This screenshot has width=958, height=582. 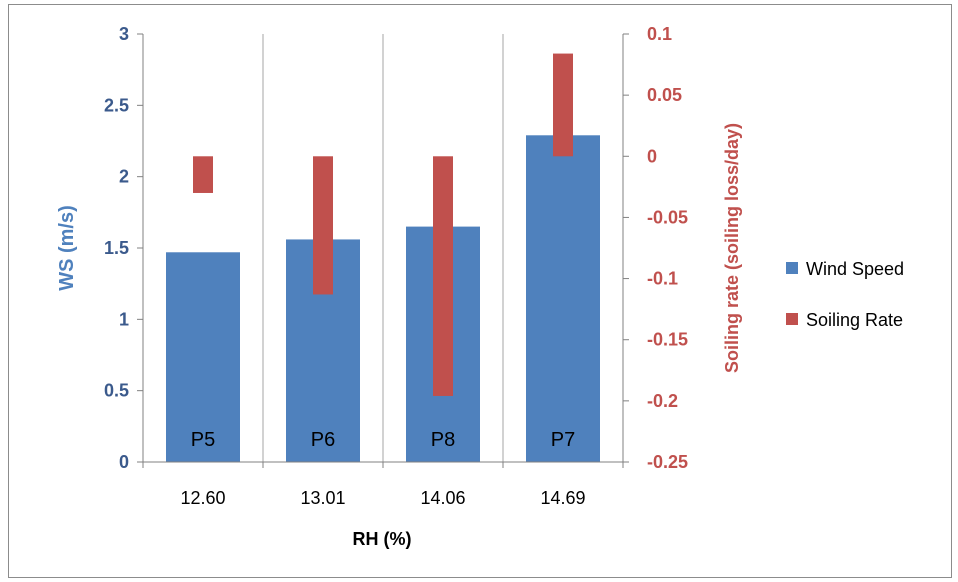 What do you see at coordinates (667, 217) in the screenshot?
I see `right-tick-label: -0.05` at bounding box center [667, 217].